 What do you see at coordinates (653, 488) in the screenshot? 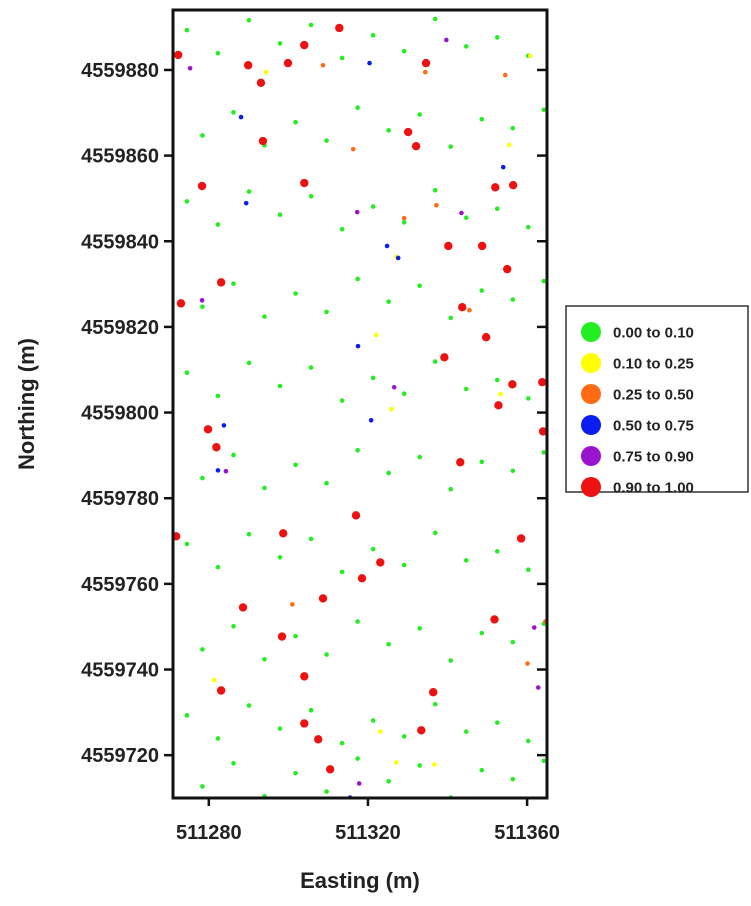
I see `legend-label: 0.90 to 1.00` at bounding box center [653, 488].